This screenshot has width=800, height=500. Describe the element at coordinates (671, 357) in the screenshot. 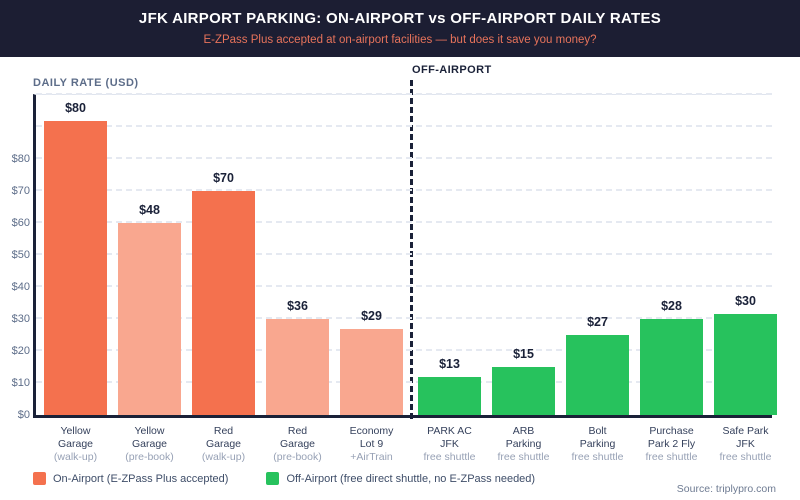

I see `bar-purchase-park-2-fly-free-shuttle: $28` at that location.